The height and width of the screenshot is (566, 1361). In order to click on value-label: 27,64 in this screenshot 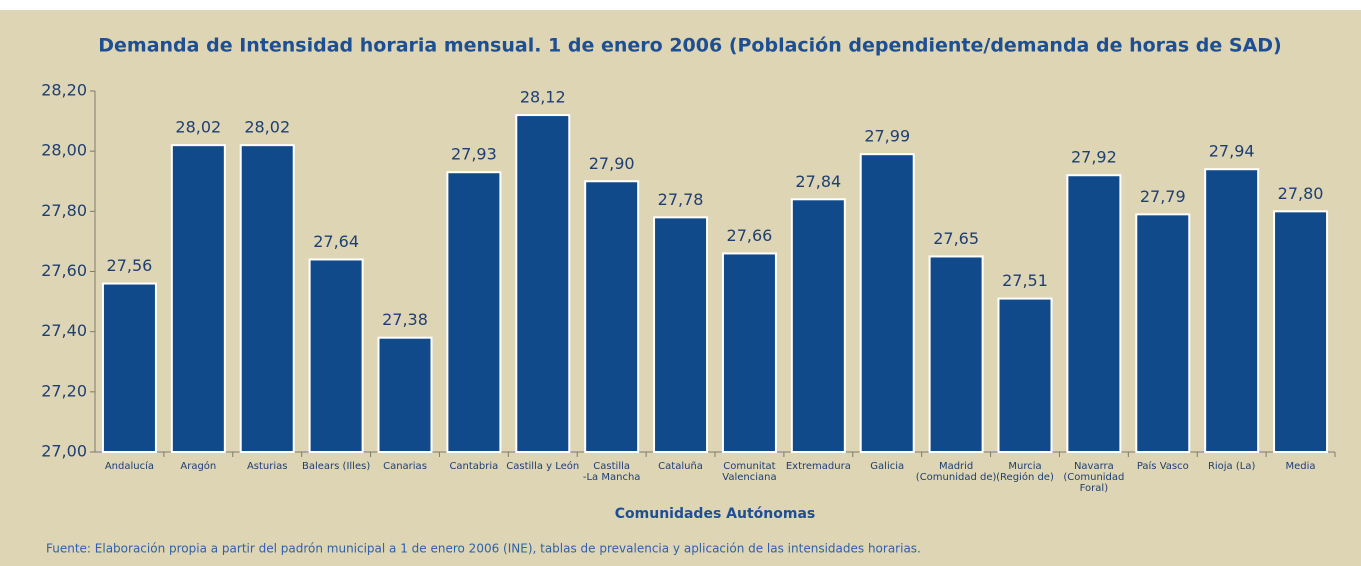, I will do `click(336, 241)`.